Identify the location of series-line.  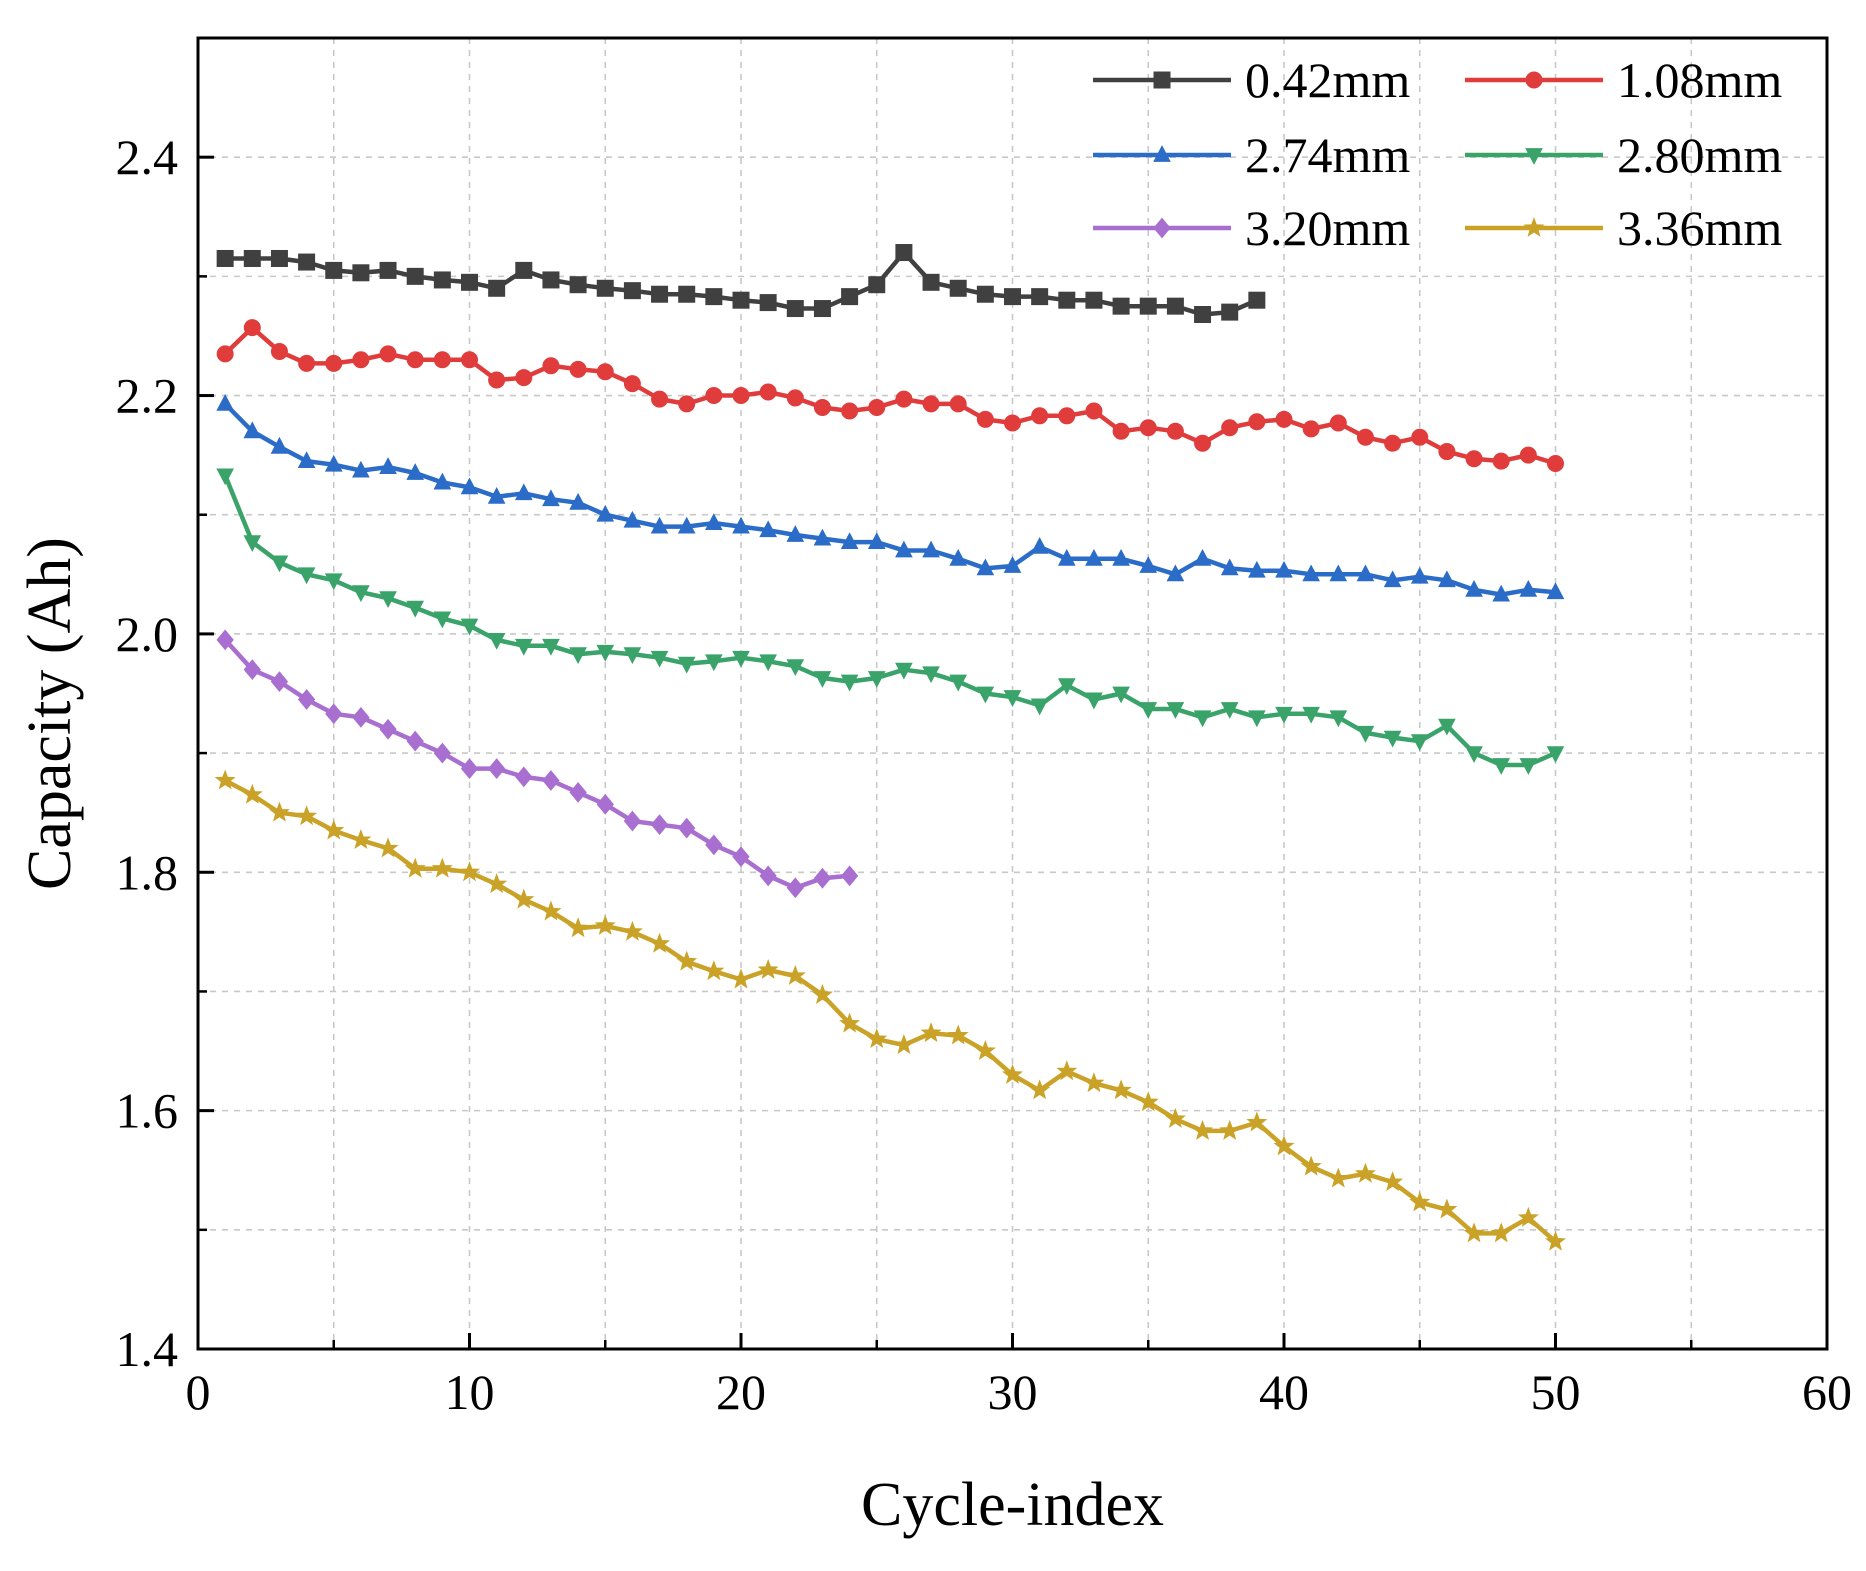
(536, 764).